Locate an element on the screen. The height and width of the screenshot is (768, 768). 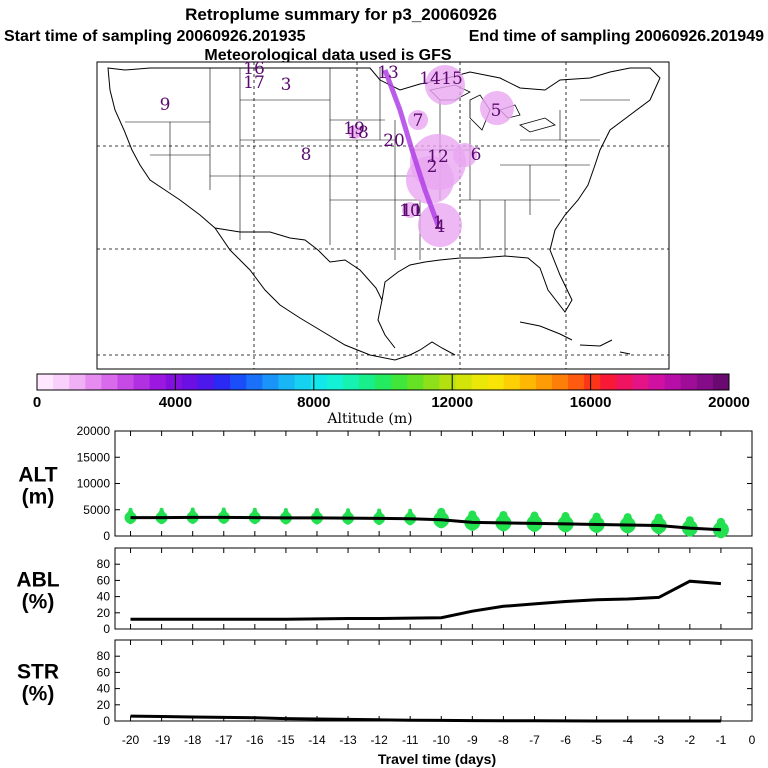
x-tick-label: -1 is located at coordinates (721, 740).